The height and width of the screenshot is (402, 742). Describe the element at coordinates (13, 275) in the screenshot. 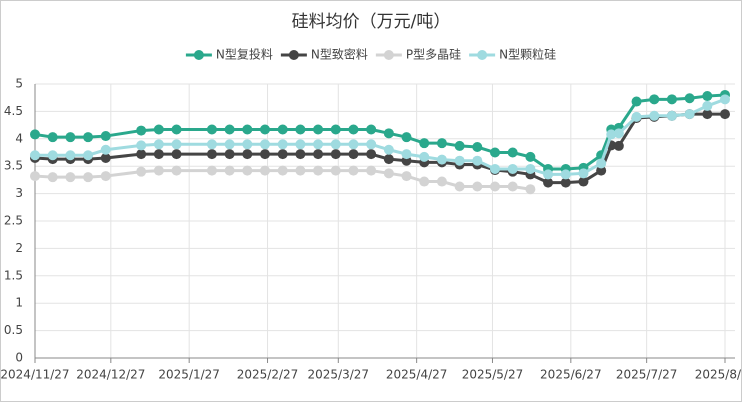

I see `y-tick-label: 1.5` at that location.